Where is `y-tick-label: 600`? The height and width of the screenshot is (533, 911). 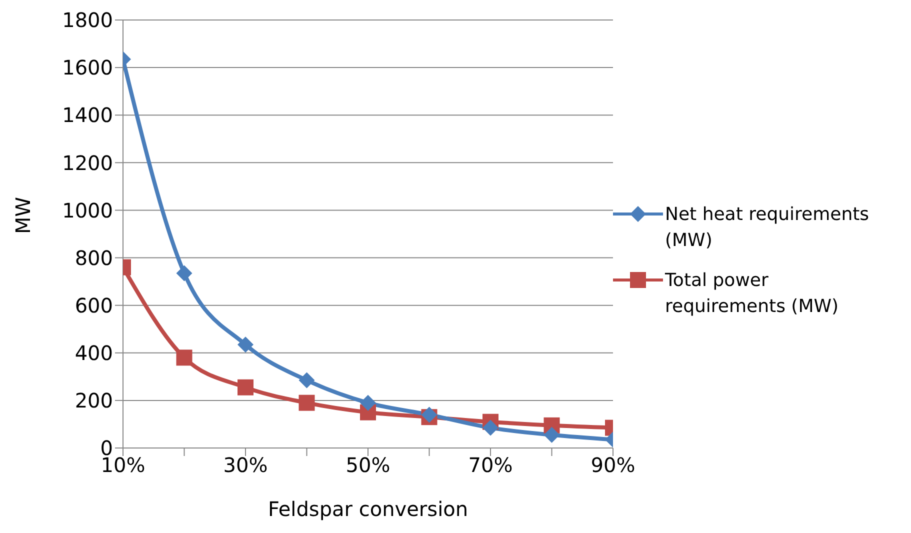 y-tick-label: 600 is located at coordinates (93, 305).